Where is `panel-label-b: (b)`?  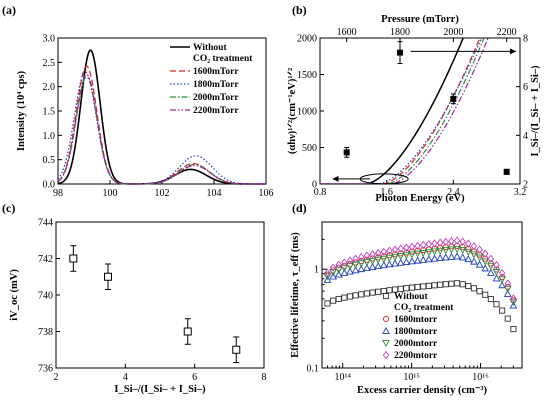 panel-label-b: (b) is located at coordinates (299, 10).